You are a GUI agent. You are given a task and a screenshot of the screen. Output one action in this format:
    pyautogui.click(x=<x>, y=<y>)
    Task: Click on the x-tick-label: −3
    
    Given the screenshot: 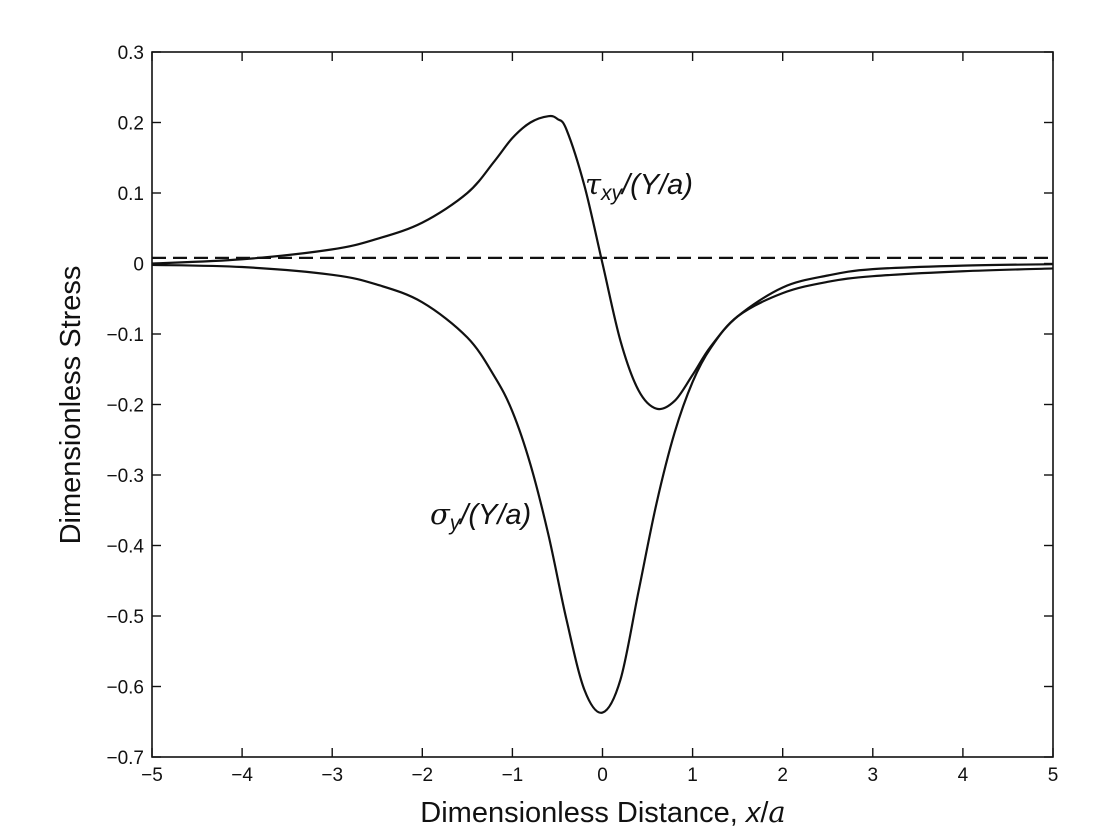 What is the action you would take?
    pyautogui.click(x=332, y=775)
    